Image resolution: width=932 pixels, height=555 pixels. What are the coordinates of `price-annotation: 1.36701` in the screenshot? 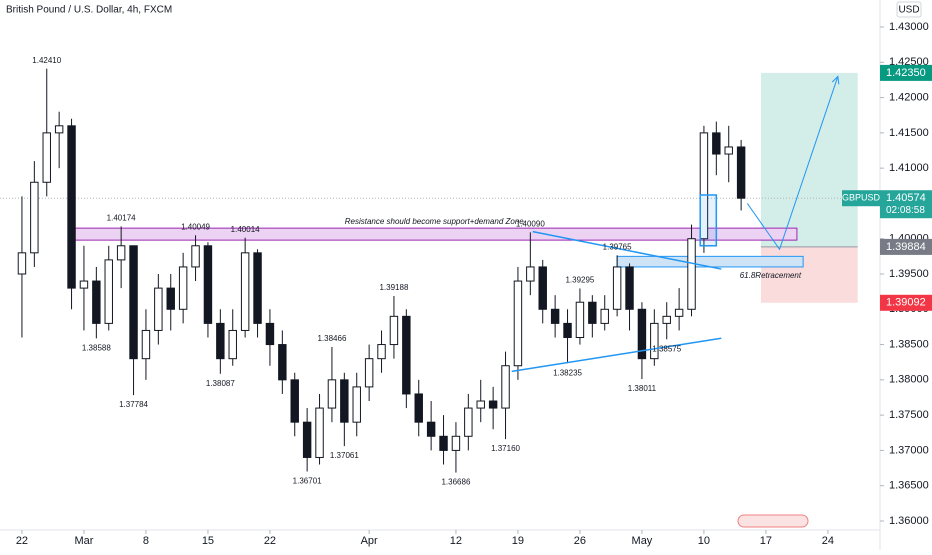 It's located at (307, 481).